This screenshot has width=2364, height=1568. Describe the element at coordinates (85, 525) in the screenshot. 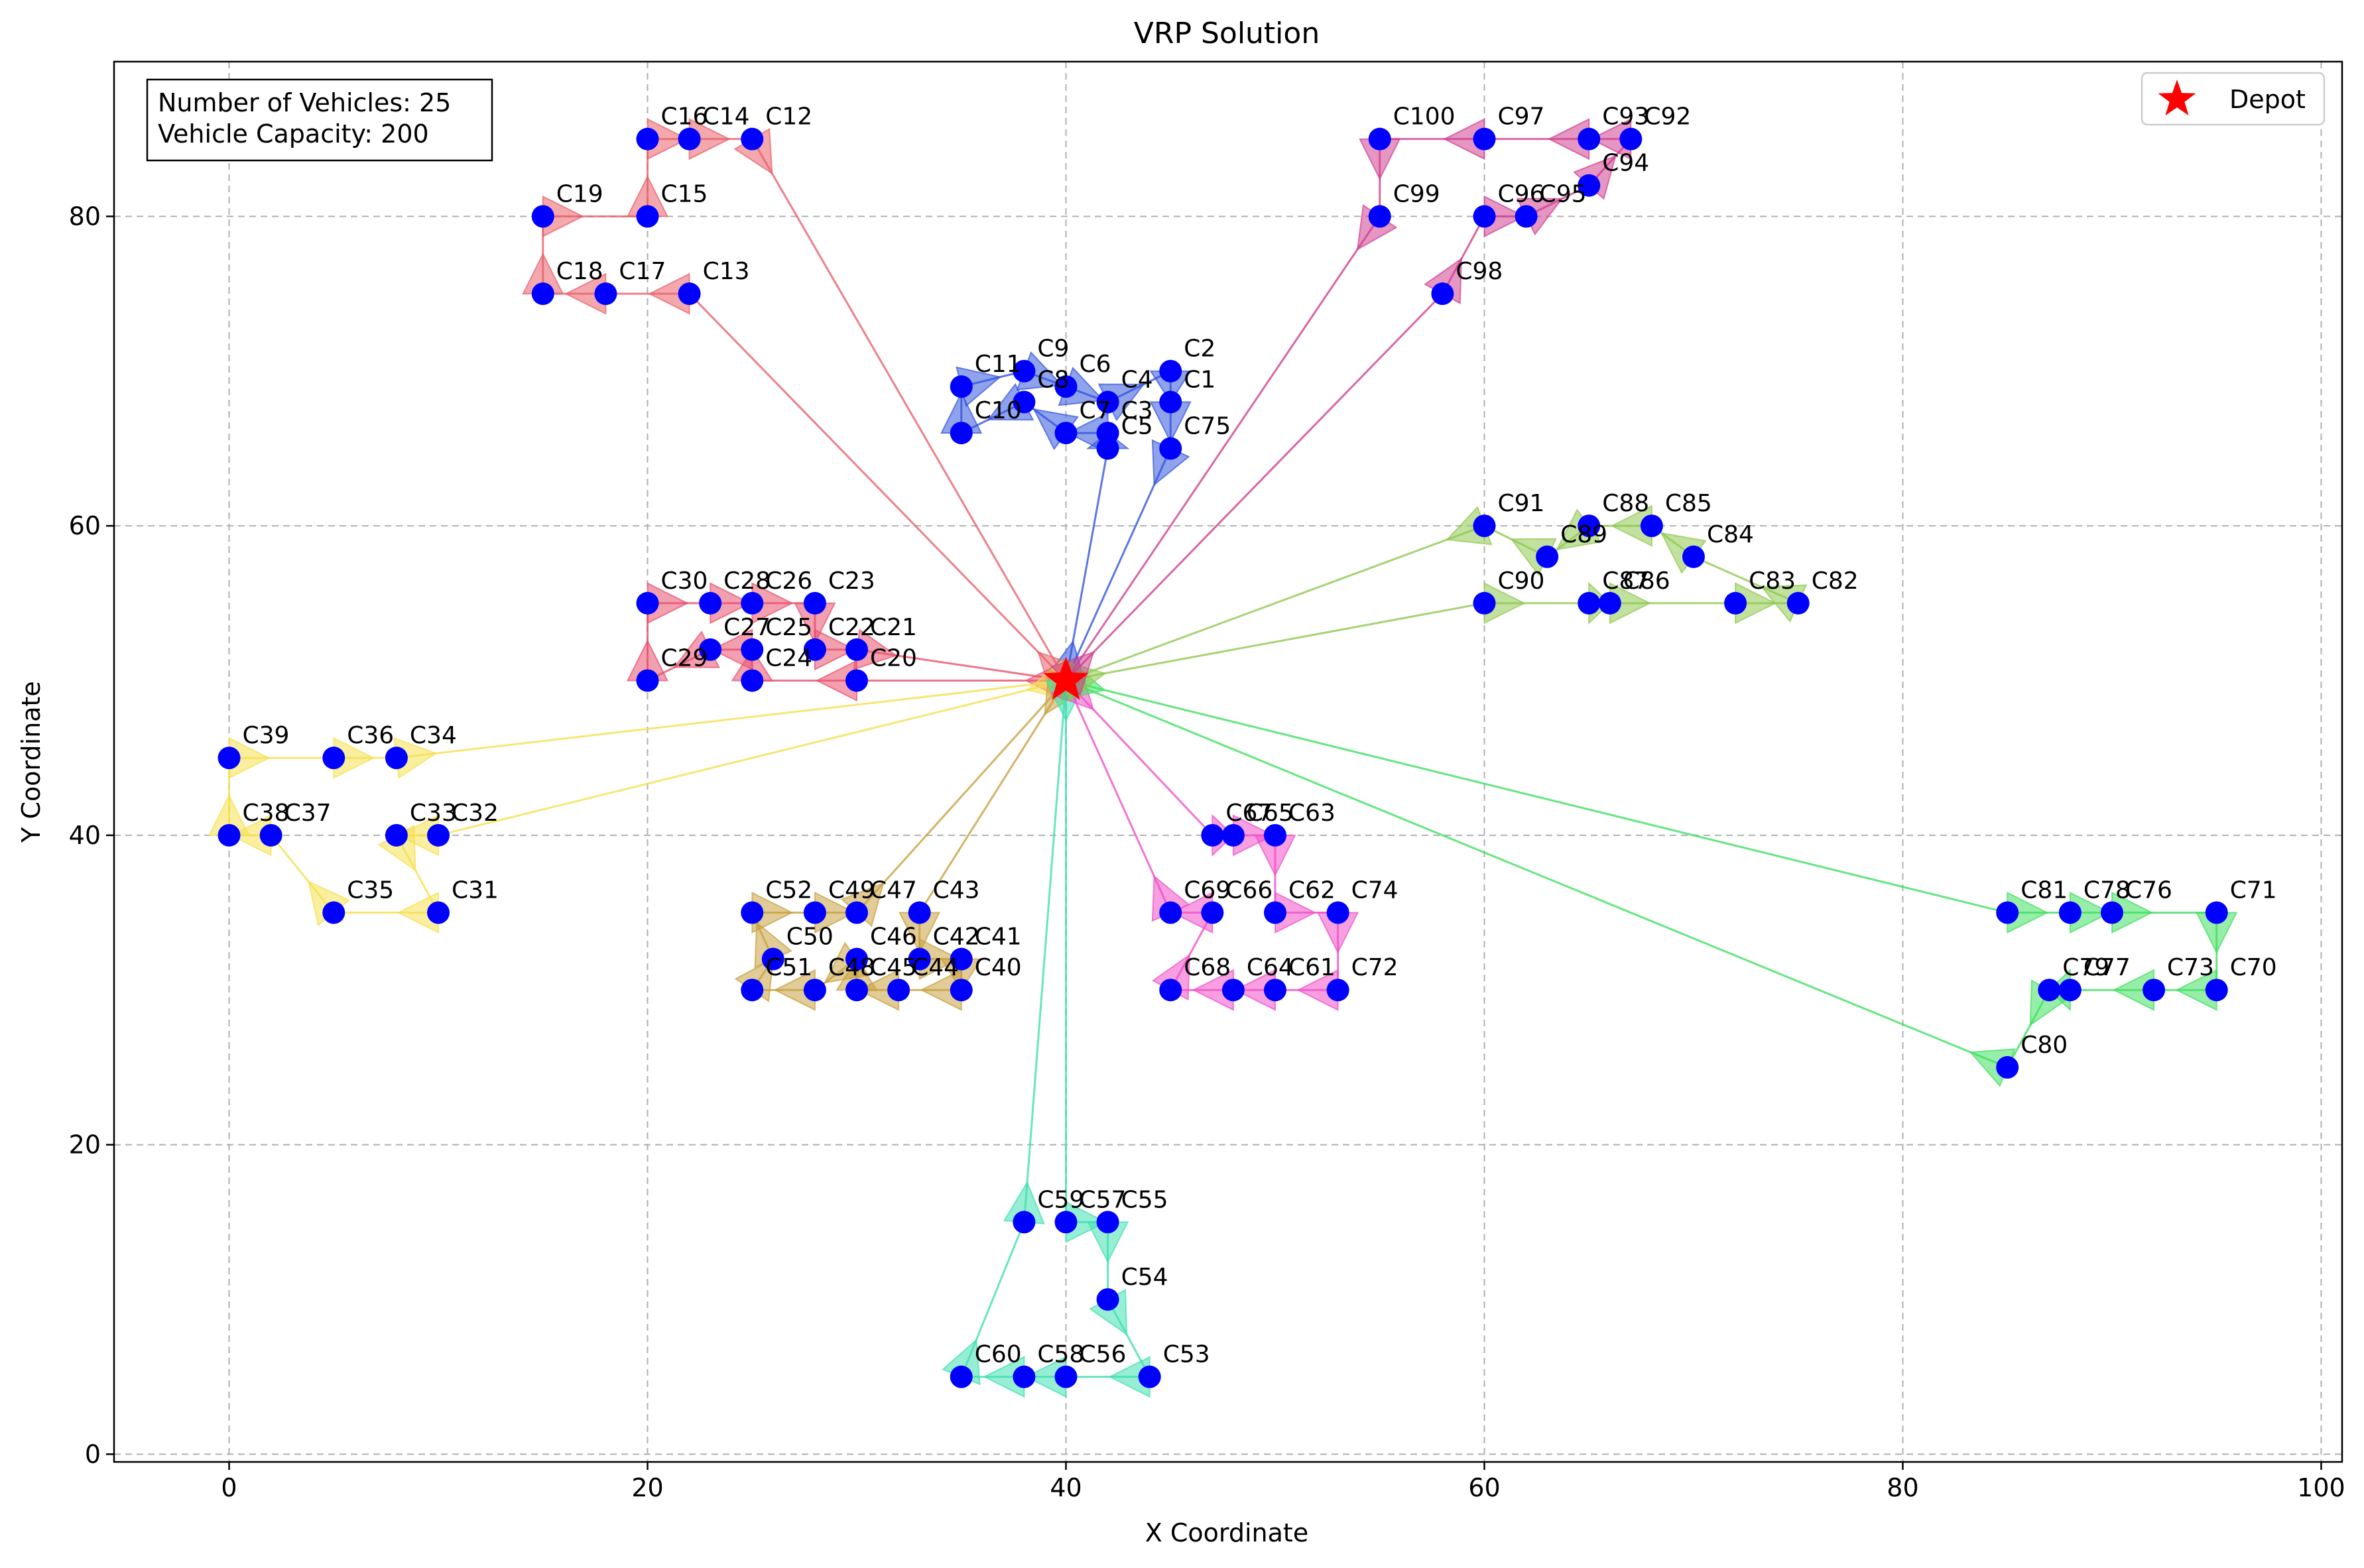

I see `y-tick-label: 60` at that location.